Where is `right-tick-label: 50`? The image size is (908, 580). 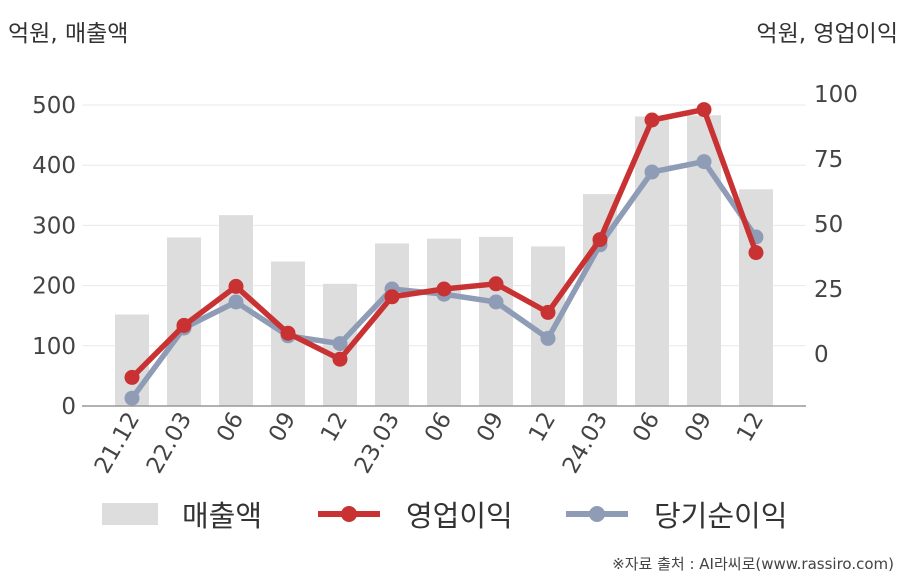
right-tick-label: 50 is located at coordinates (828, 225).